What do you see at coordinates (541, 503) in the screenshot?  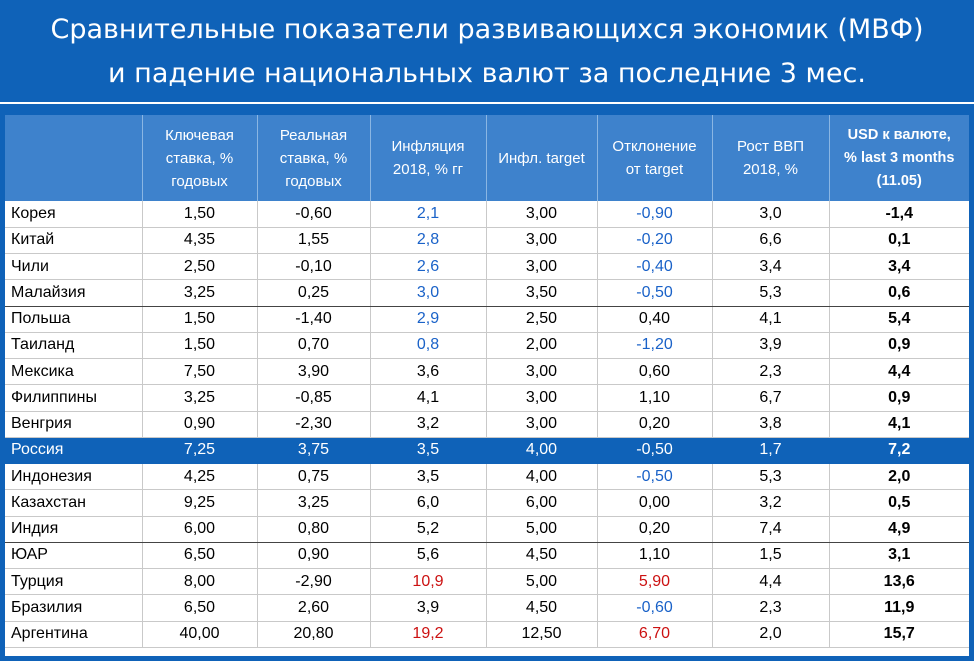 I see `cell-inflation-target: 6,00` at bounding box center [541, 503].